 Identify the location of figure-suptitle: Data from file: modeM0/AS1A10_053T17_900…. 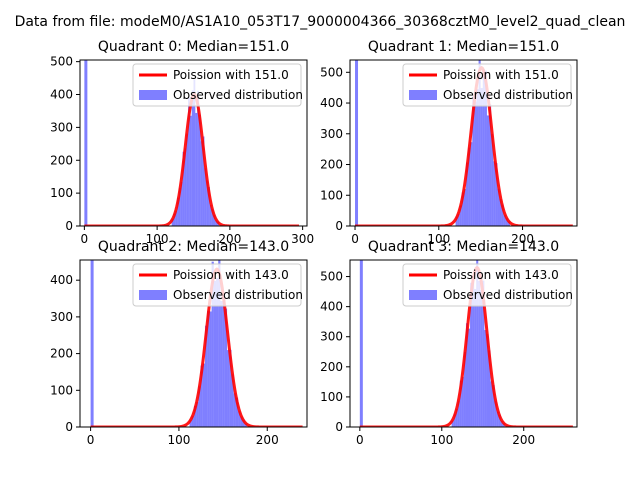
(320, 22).